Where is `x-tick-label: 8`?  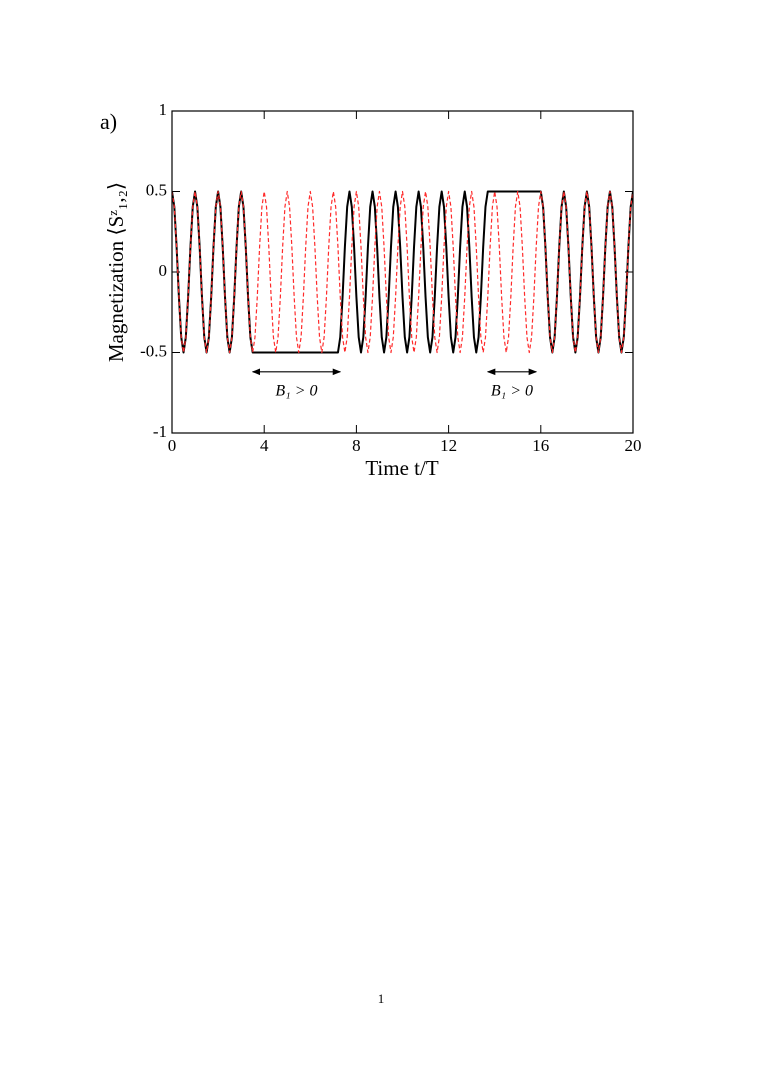 x-tick-label: 8 is located at coordinates (356, 445).